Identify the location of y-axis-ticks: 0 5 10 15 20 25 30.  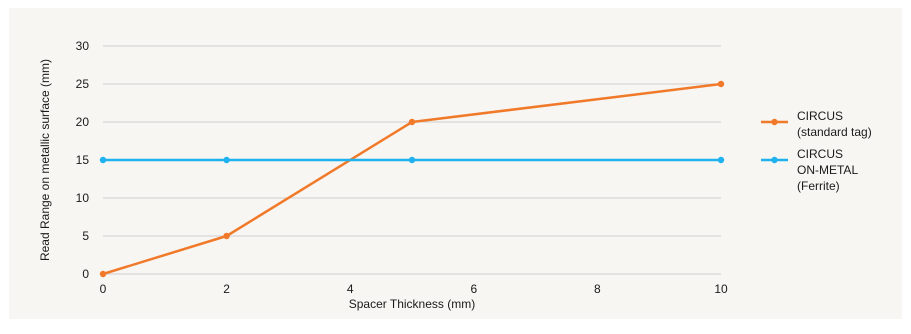
(83, 160).